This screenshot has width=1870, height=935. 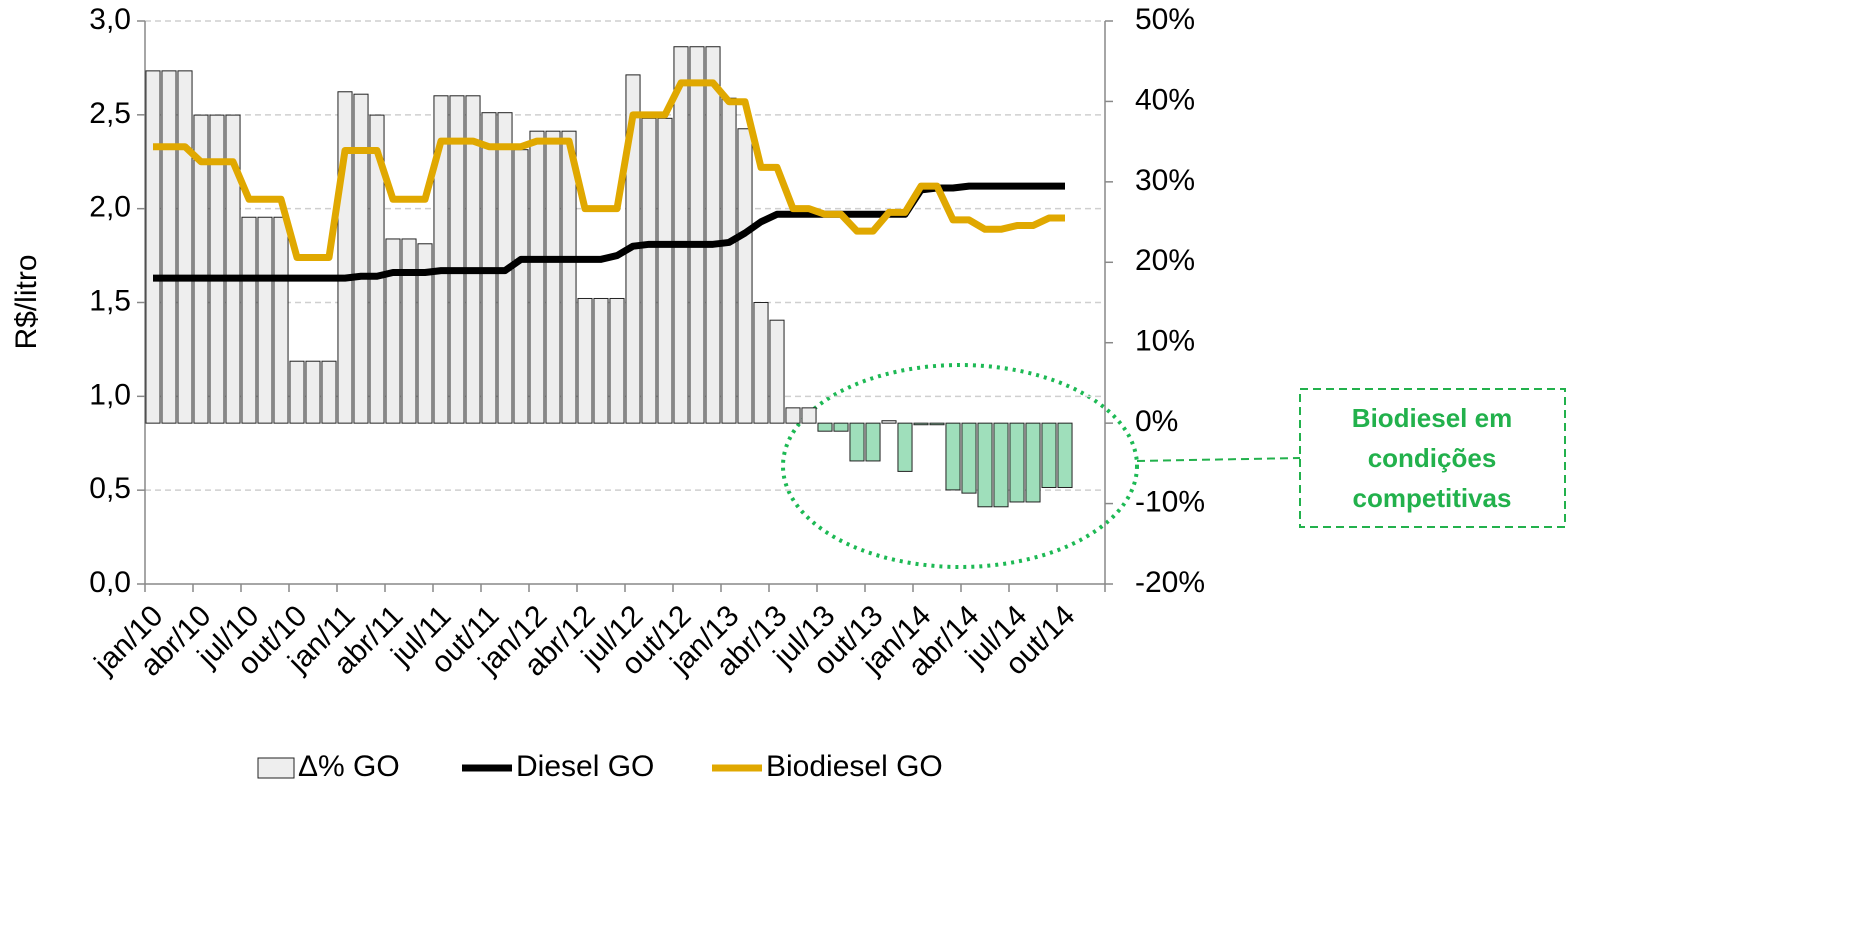 What do you see at coordinates (585, 766) in the screenshot?
I see `legend-label: Diesel GO` at bounding box center [585, 766].